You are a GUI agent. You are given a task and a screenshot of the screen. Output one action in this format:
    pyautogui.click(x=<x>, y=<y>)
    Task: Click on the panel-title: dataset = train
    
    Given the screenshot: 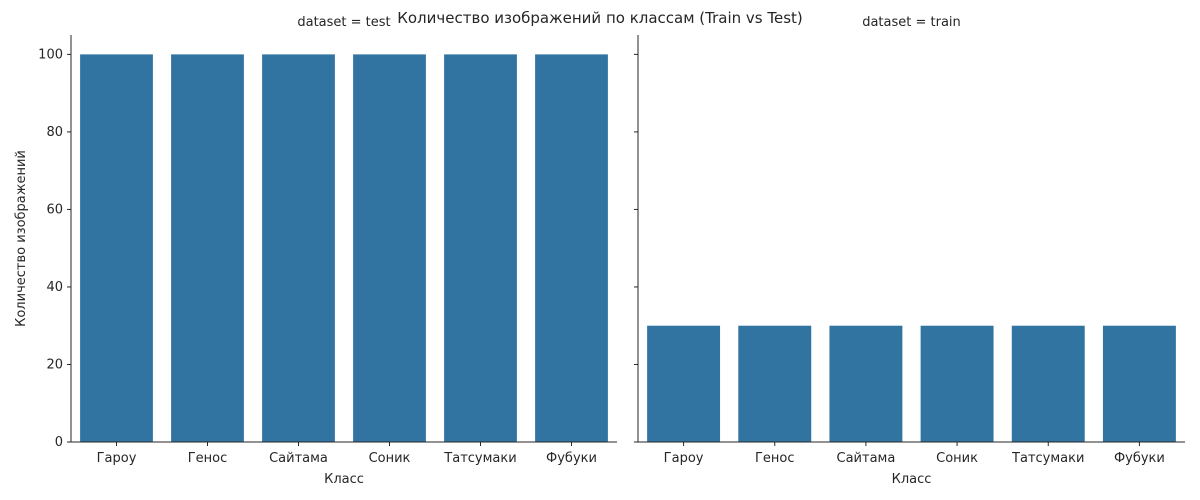 What is the action you would take?
    pyautogui.click(x=911, y=22)
    